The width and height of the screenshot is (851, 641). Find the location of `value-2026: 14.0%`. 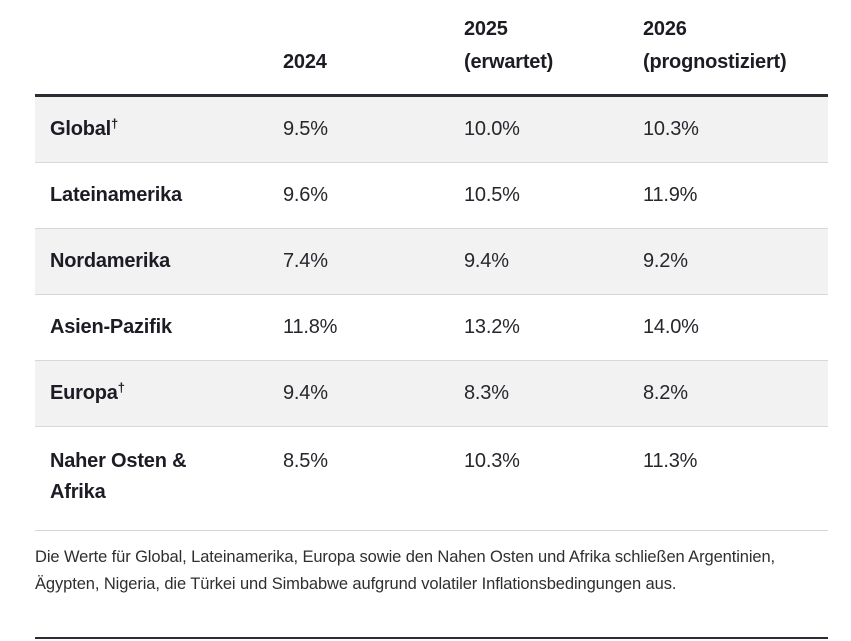

value-2026: 14.0% is located at coordinates (671, 327).